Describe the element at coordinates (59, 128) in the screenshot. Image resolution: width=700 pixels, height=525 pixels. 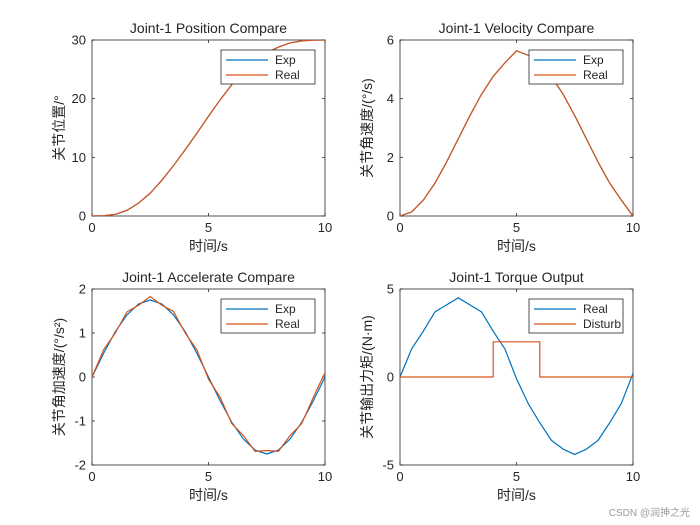
I see `y-axis-label: 关节位置/°` at that location.